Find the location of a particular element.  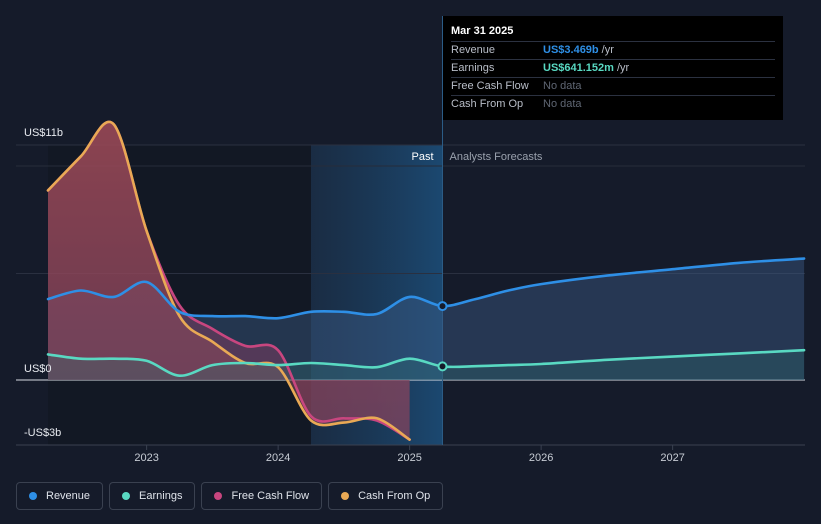

forecast-region-label: Analysts Forecasts is located at coordinates (496, 157).